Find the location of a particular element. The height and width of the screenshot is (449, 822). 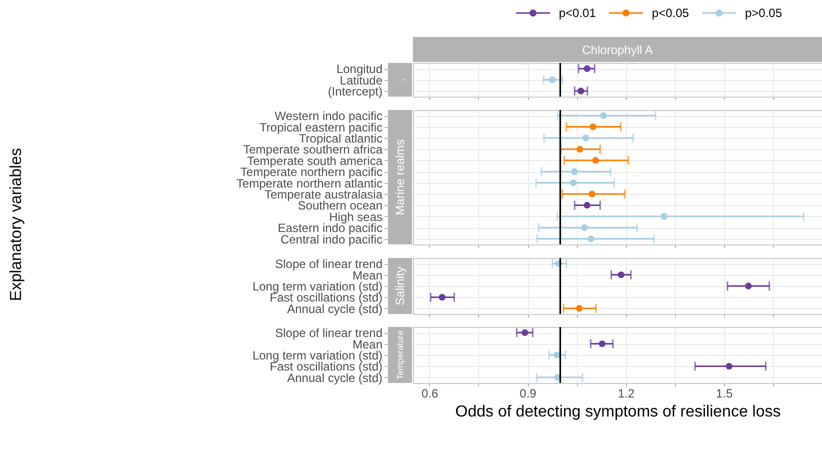

text: Temperature is located at coordinates (400, 355).